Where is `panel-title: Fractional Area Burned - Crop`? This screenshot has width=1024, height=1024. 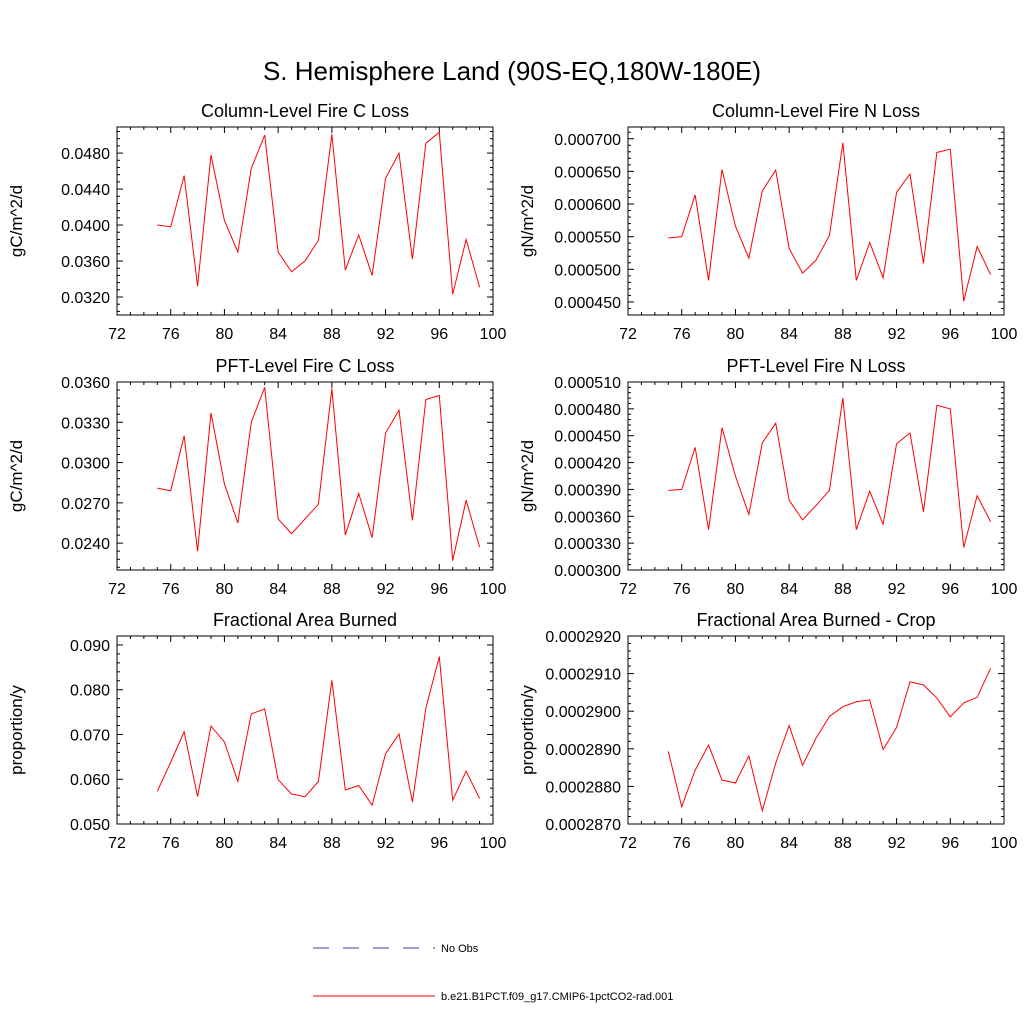
panel-title: Fractional Area Burned - Crop is located at coordinates (815, 620).